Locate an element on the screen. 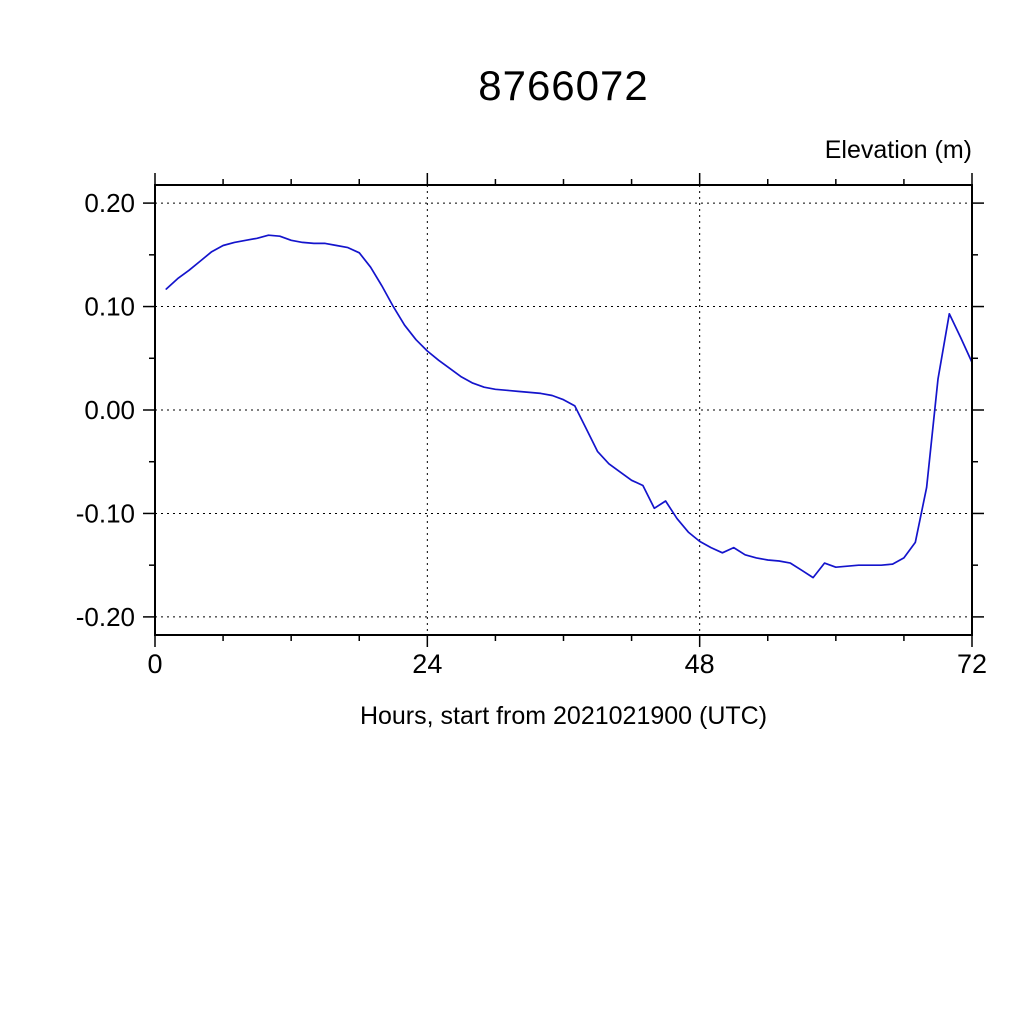 Image resolution: width=1024 pixels, height=1024 pixels. y-tick-label: -0.20 is located at coordinates (105, 617).